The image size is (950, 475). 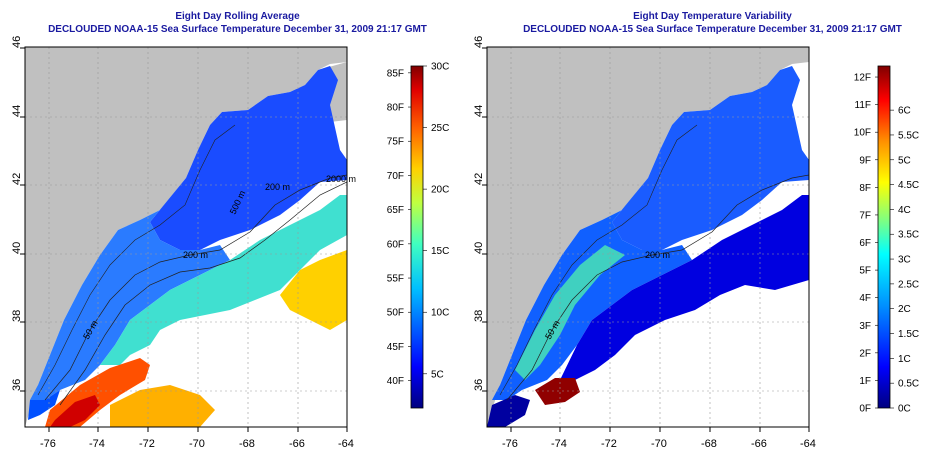 I want to click on colorbar-label: 1F, so click(x=865, y=381).